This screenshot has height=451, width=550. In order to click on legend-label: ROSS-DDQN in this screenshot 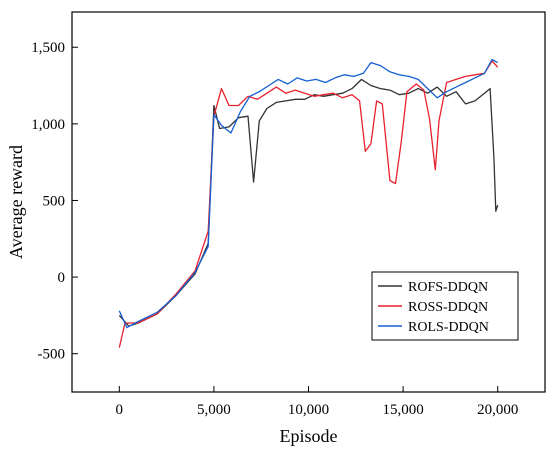, I will do `click(448, 307)`.